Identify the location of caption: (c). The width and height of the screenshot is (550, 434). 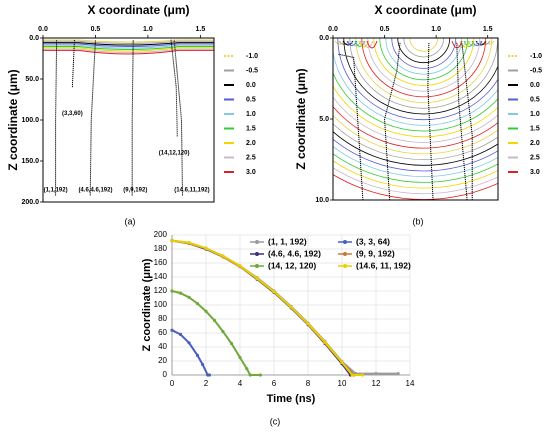
(275, 421).